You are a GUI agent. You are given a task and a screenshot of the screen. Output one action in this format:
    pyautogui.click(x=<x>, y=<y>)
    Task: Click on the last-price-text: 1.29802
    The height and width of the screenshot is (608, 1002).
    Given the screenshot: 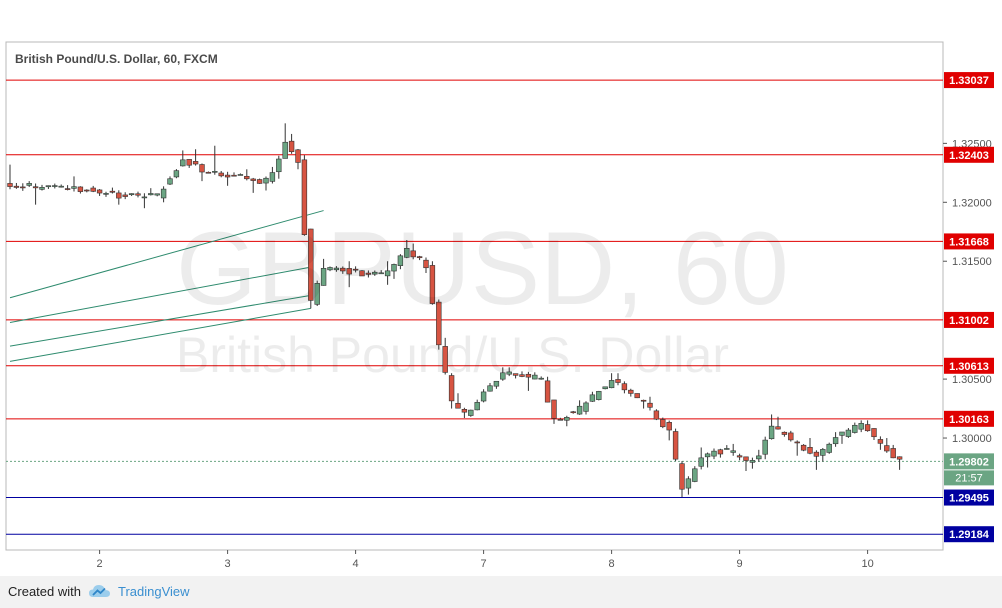 What is the action you would take?
    pyautogui.click(x=969, y=462)
    